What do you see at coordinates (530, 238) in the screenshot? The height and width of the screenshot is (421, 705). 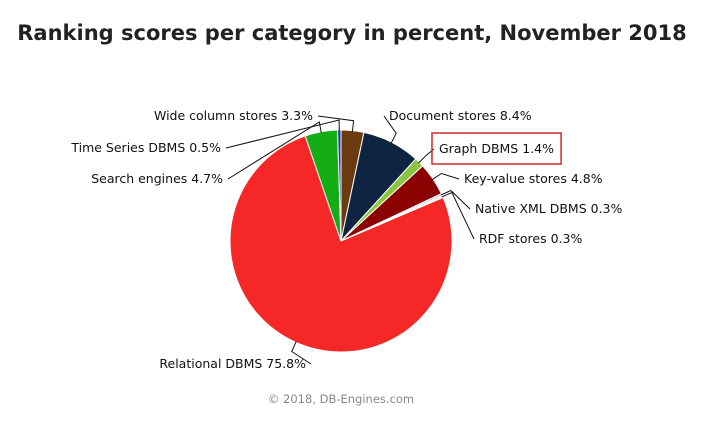 I see `label-rdf-stores: RDF stores 0.3%` at bounding box center [530, 238].